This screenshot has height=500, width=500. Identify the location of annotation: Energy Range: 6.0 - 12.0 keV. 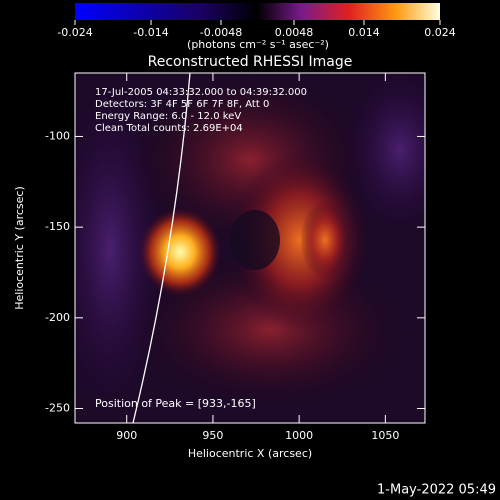
(168, 116).